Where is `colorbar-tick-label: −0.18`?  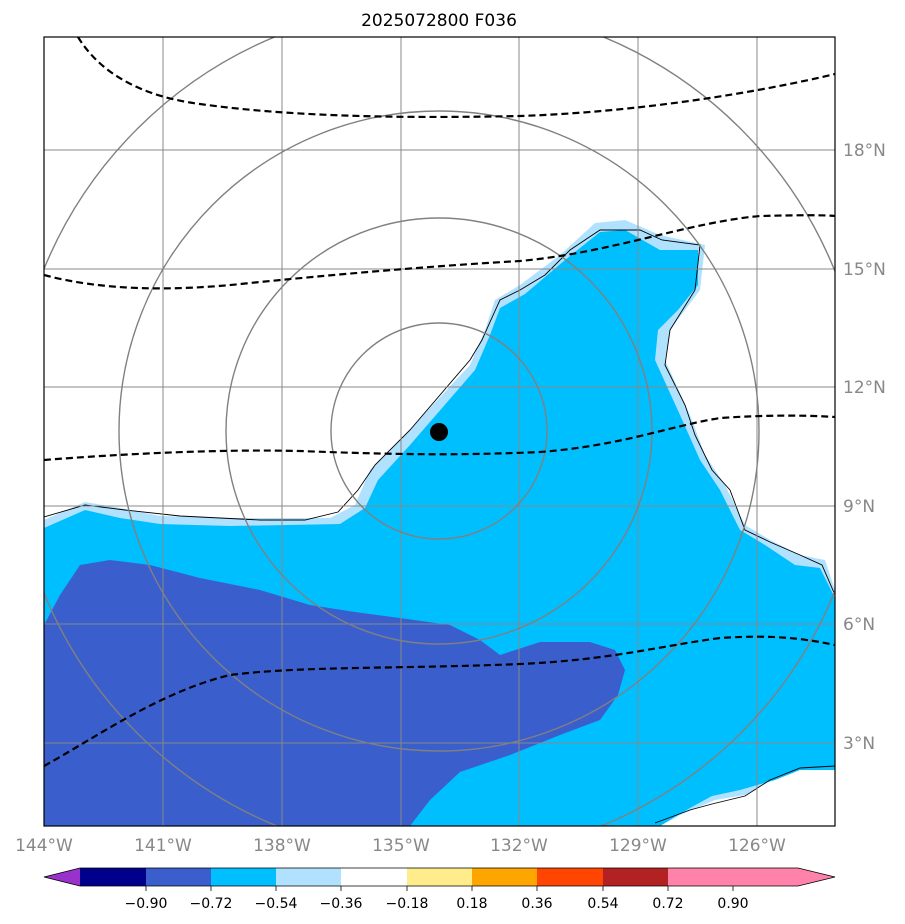
colorbar-tick-label: −0.18 is located at coordinates (407, 904).